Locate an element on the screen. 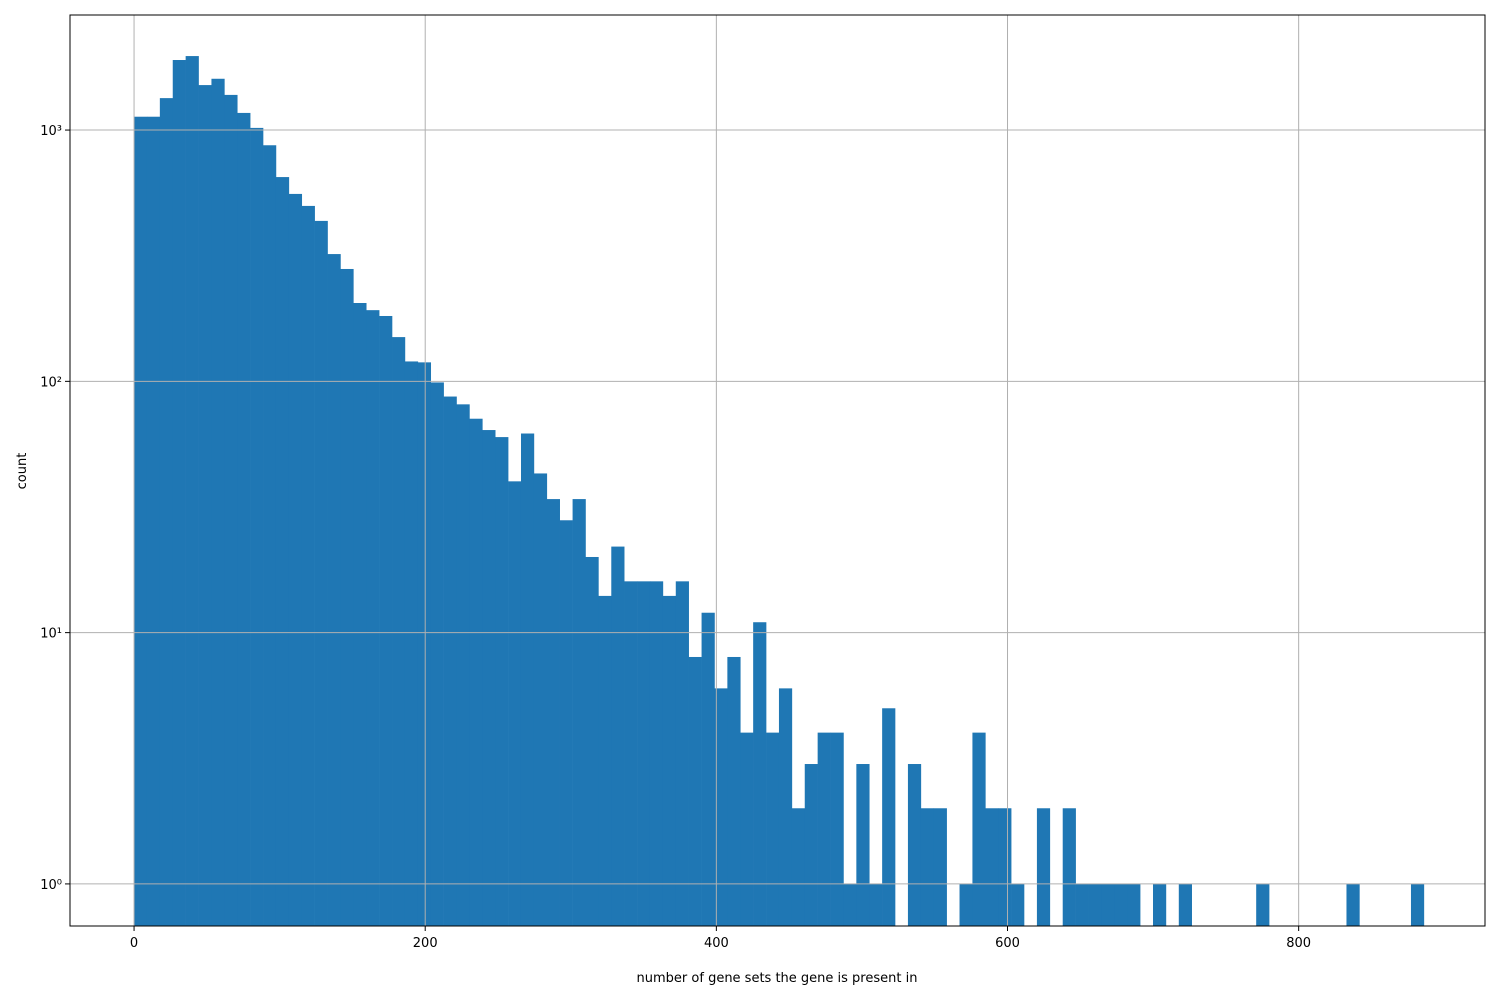  x-tick-label: 600 is located at coordinates (1007, 943).